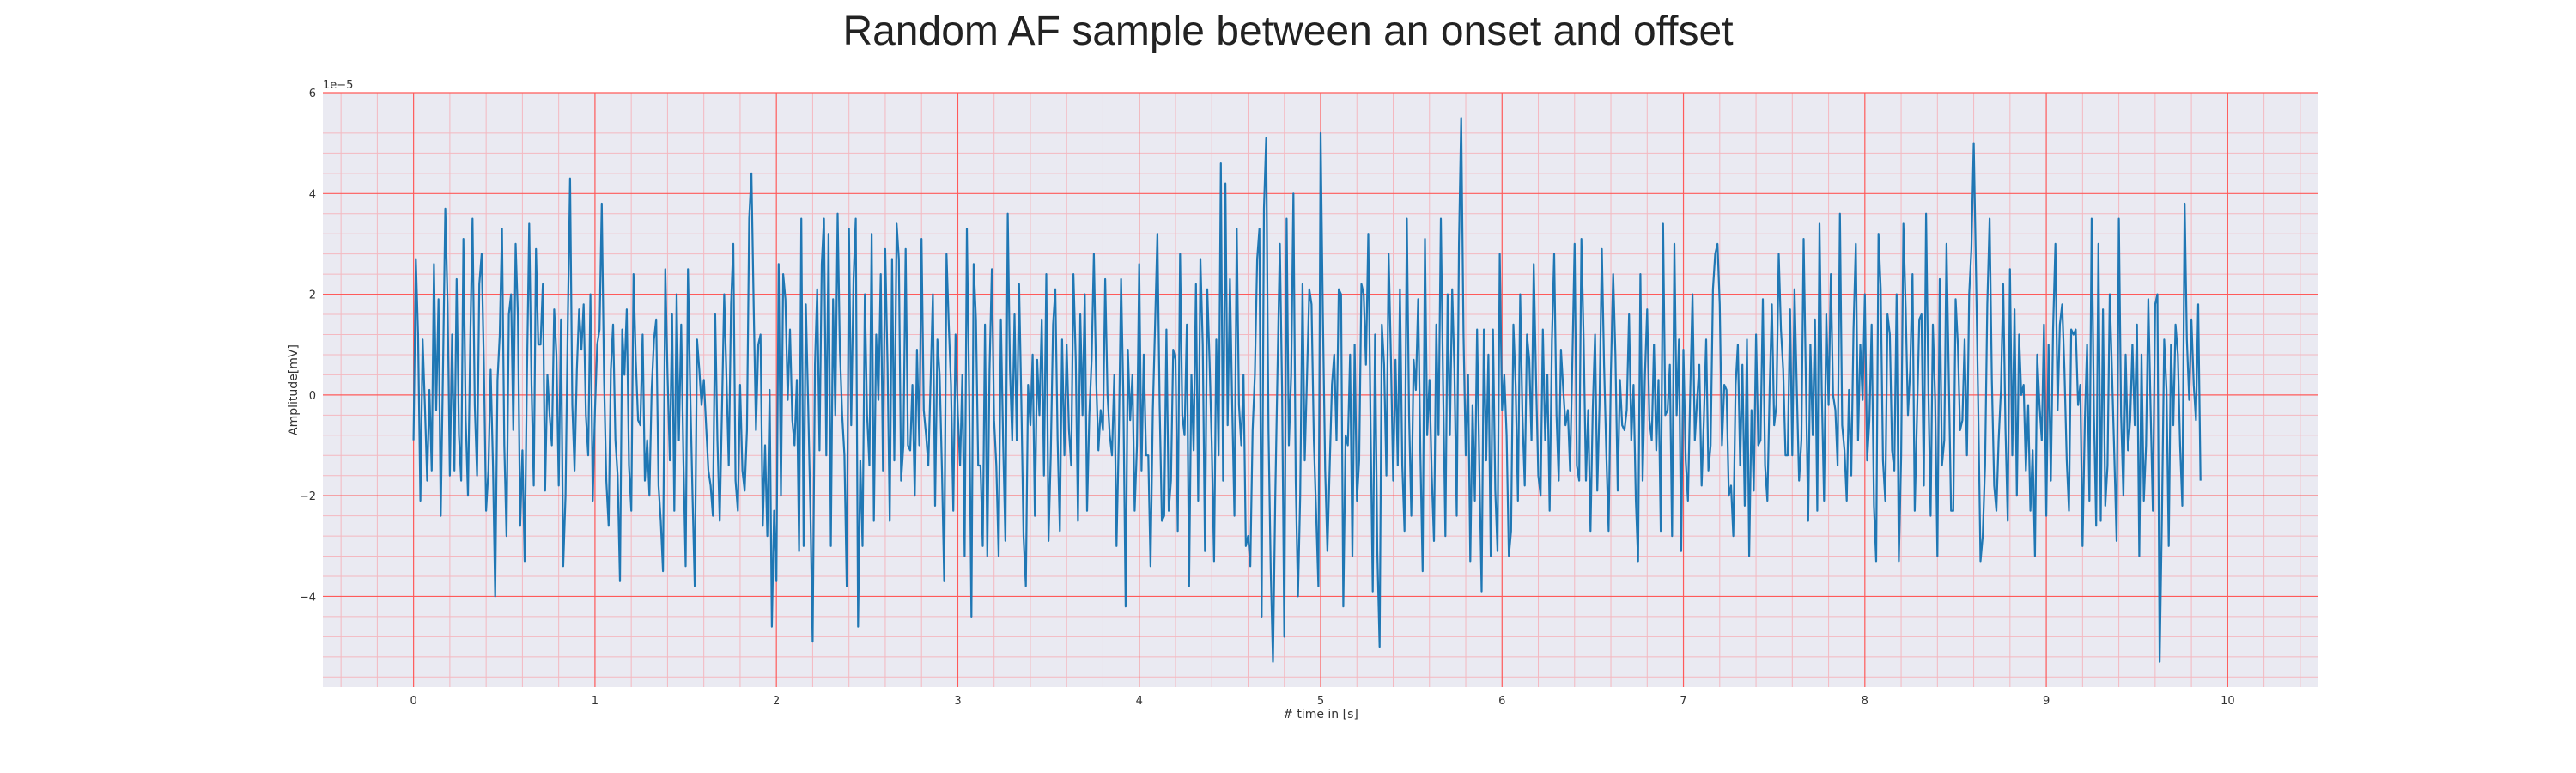 This screenshot has height=773, width=2576. I want to click on y-tick-labels: −4 −2 0 2 4 6, so click(308, 346).